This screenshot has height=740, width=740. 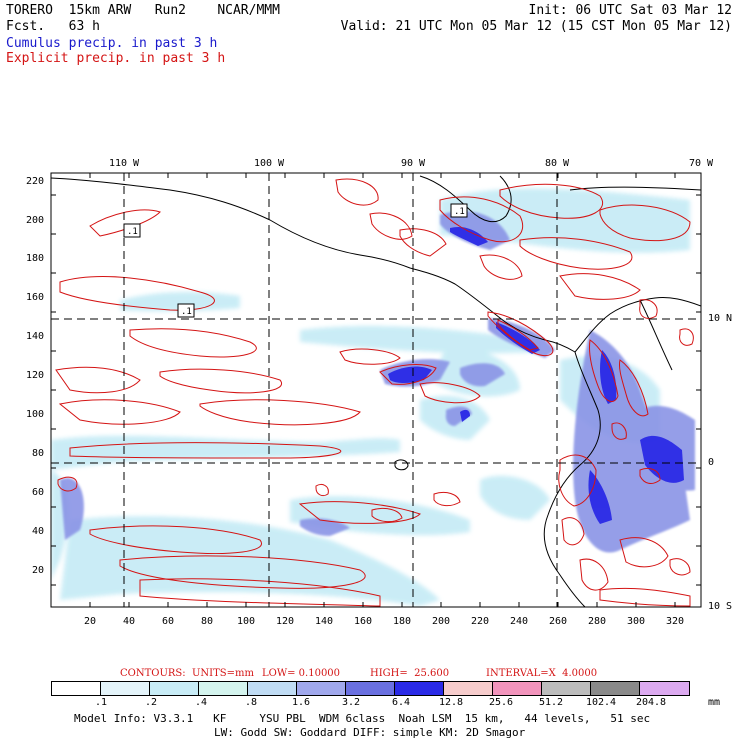 What do you see at coordinates (402, 621) in the screenshot?
I see `x-tick: 180` at bounding box center [402, 621].